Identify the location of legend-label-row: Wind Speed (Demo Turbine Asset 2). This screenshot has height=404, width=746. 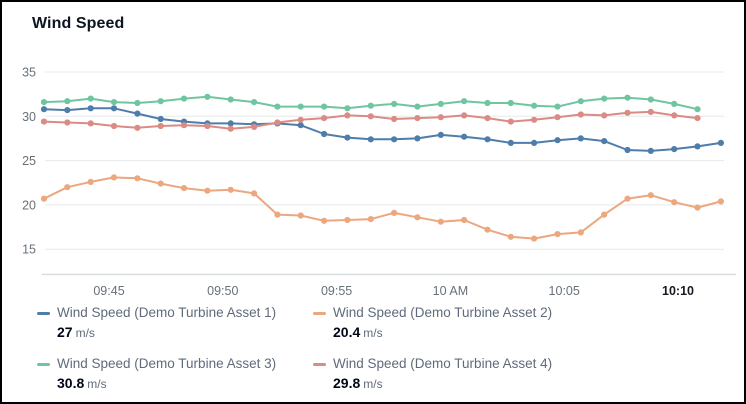
(432, 313).